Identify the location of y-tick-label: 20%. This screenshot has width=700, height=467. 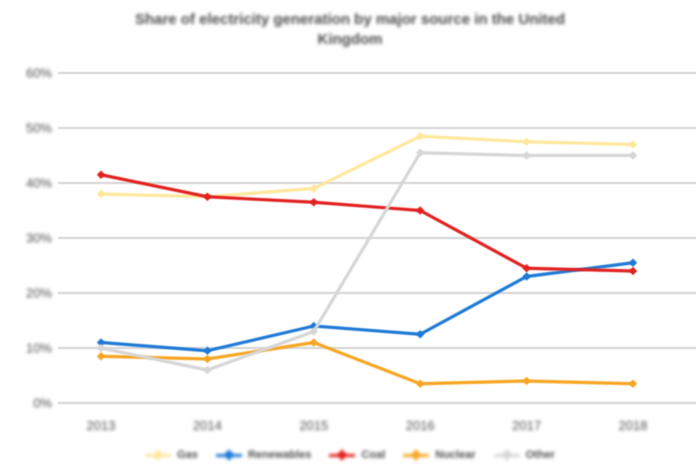
(39, 293).